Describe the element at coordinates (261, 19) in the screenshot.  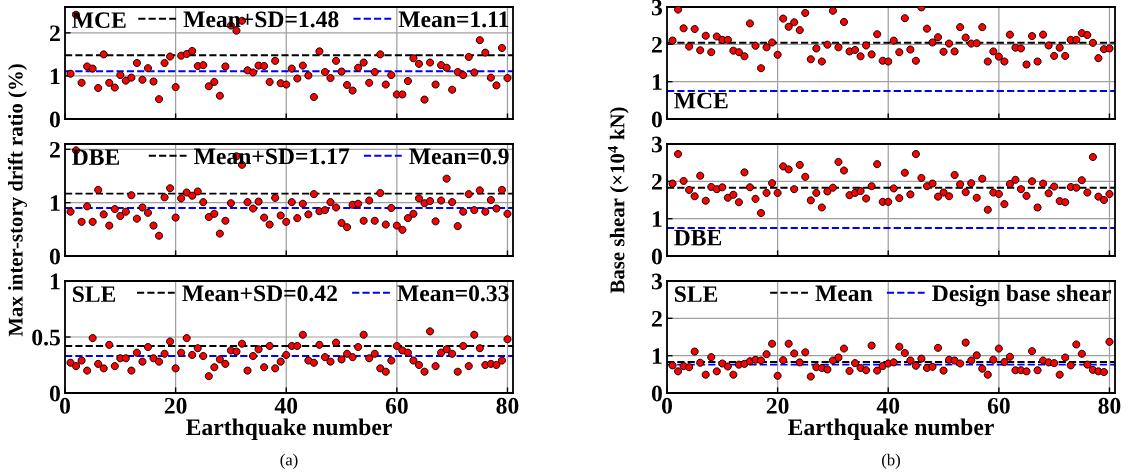
I see `legend-label: Mean+SD=1.48` at that location.